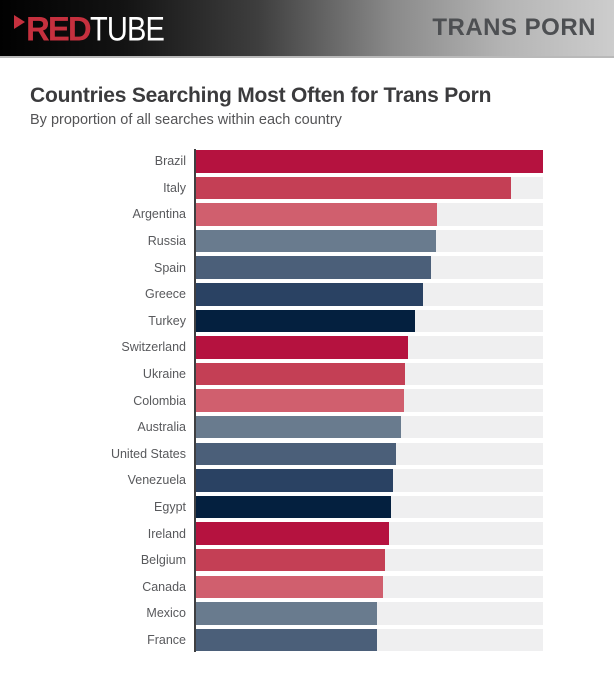  I want to click on chart-row: Ukraine, so click(301, 374).